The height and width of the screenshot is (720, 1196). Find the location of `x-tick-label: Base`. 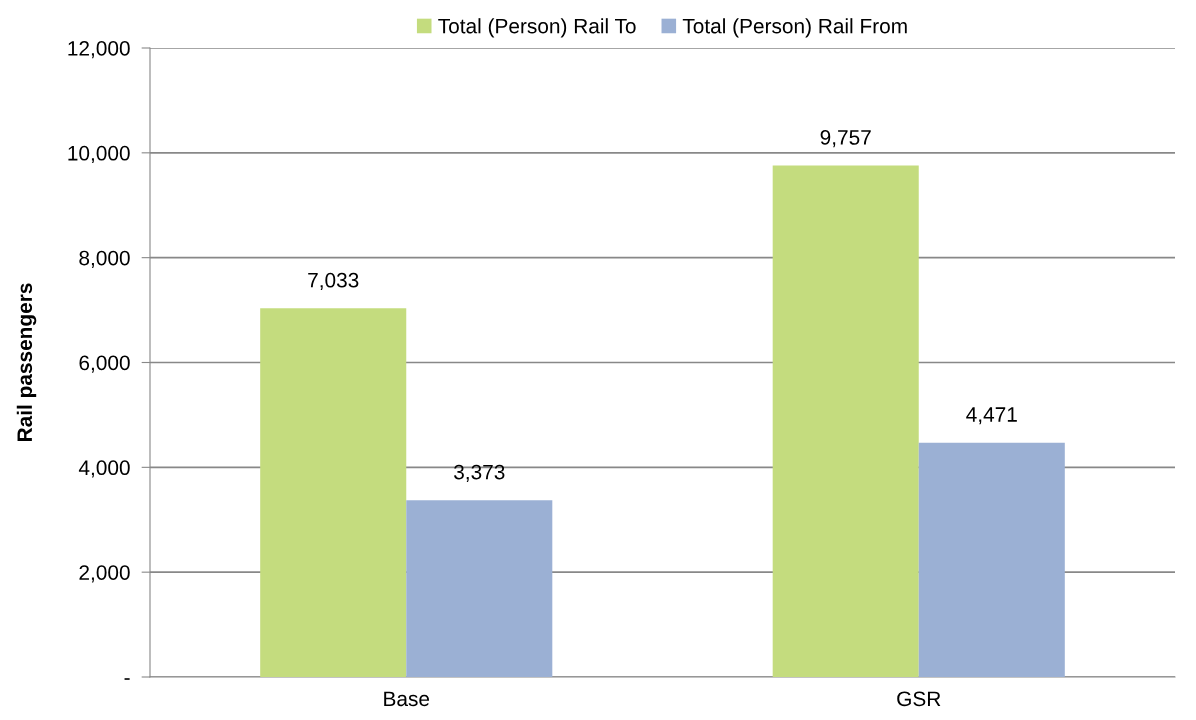

x-tick-label: Base is located at coordinates (407, 699).